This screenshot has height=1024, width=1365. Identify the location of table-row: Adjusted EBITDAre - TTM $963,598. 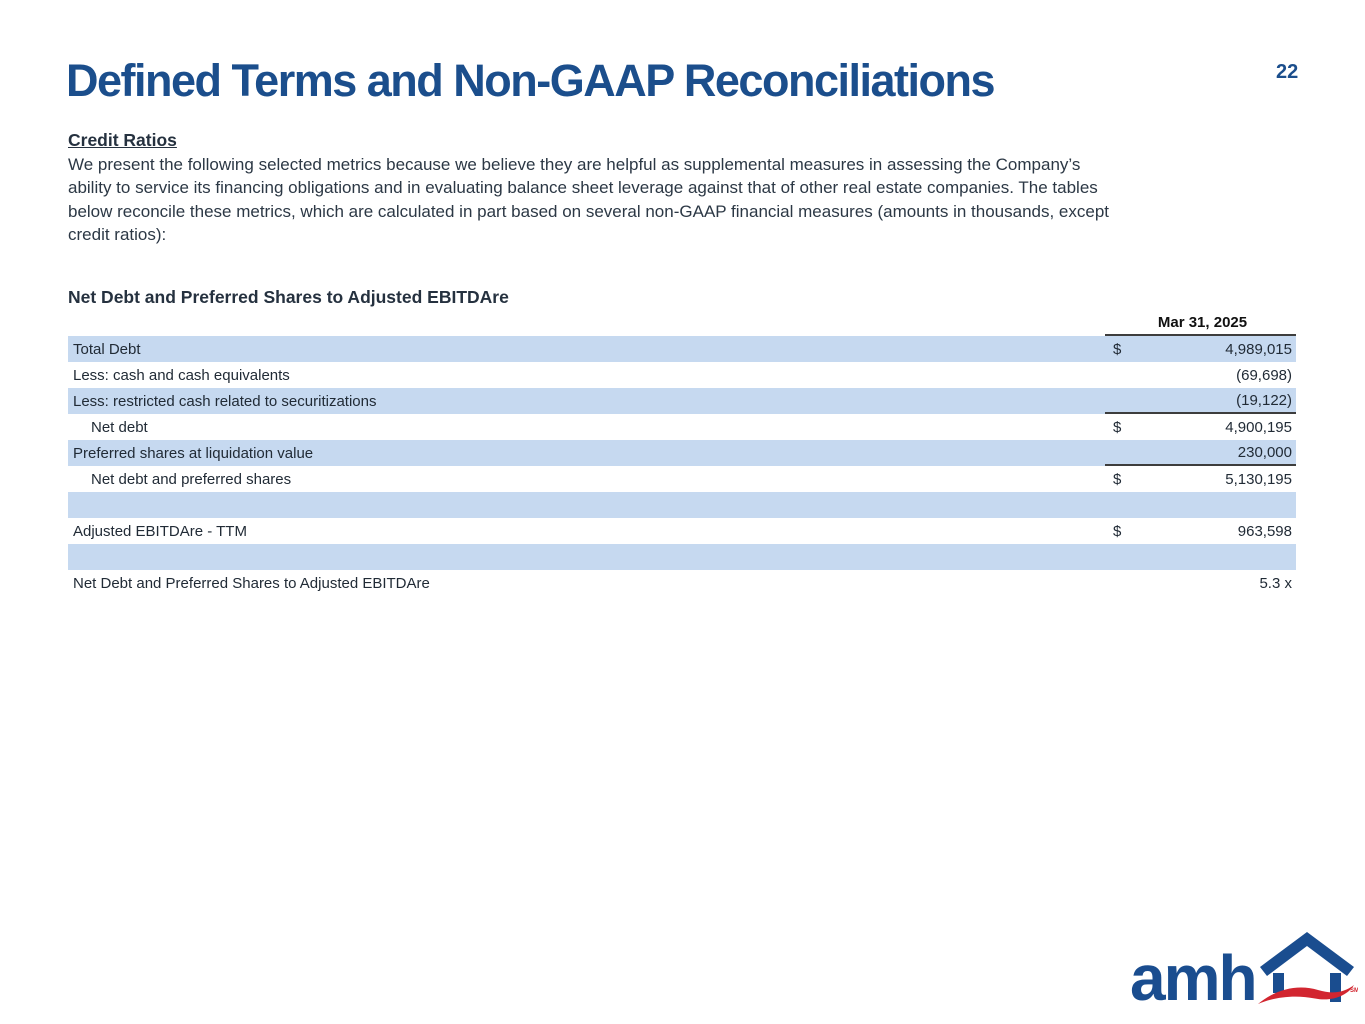
(682, 531).